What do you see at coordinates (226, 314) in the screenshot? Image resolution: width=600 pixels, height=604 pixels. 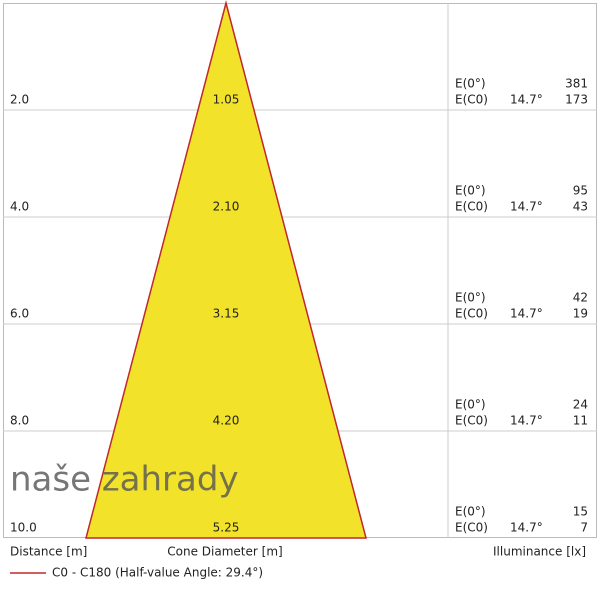 I see `diameter: 3.15` at bounding box center [226, 314].